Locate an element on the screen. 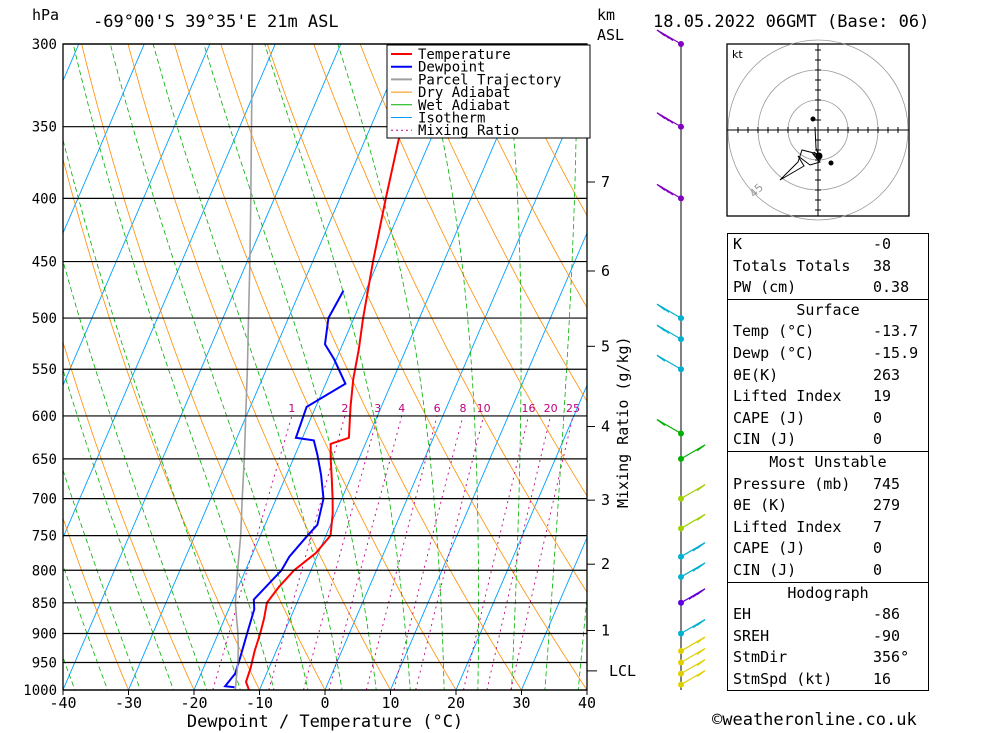 The height and width of the screenshot is (733, 1000). pressure-tick-label: 850 is located at coordinates (44, 604).